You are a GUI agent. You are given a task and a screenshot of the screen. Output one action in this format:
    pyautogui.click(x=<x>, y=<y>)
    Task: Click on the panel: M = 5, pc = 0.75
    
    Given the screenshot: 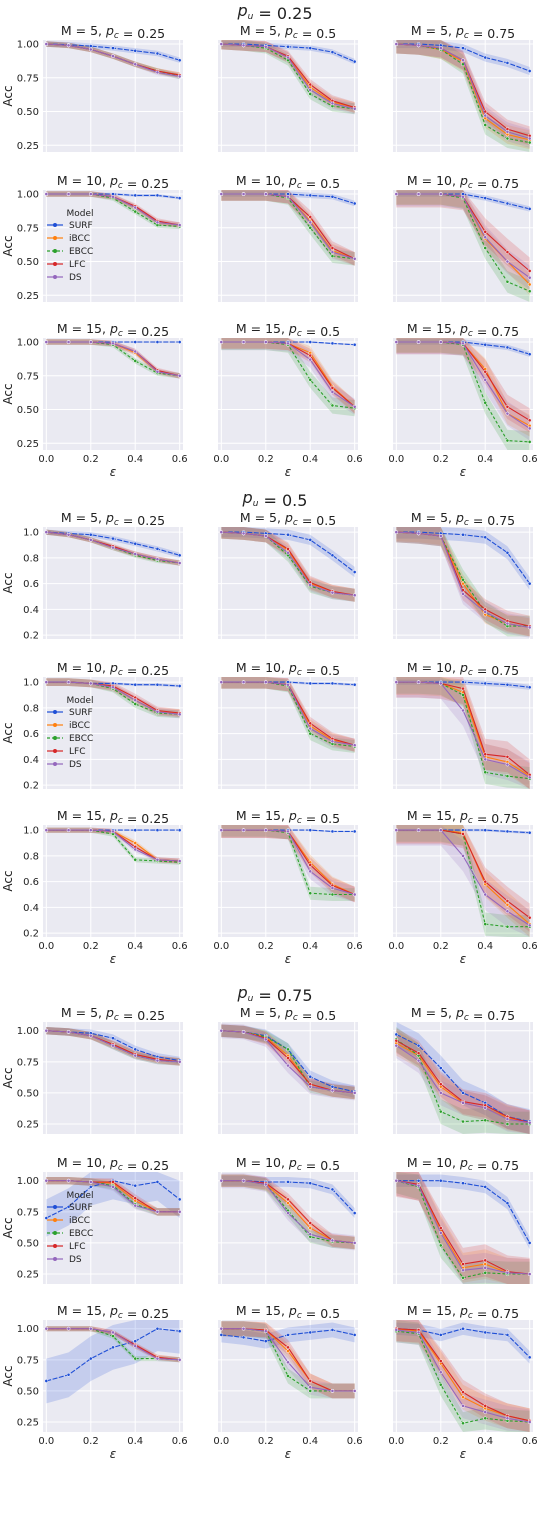 What is the action you would take?
    pyautogui.click(x=463, y=1069)
    